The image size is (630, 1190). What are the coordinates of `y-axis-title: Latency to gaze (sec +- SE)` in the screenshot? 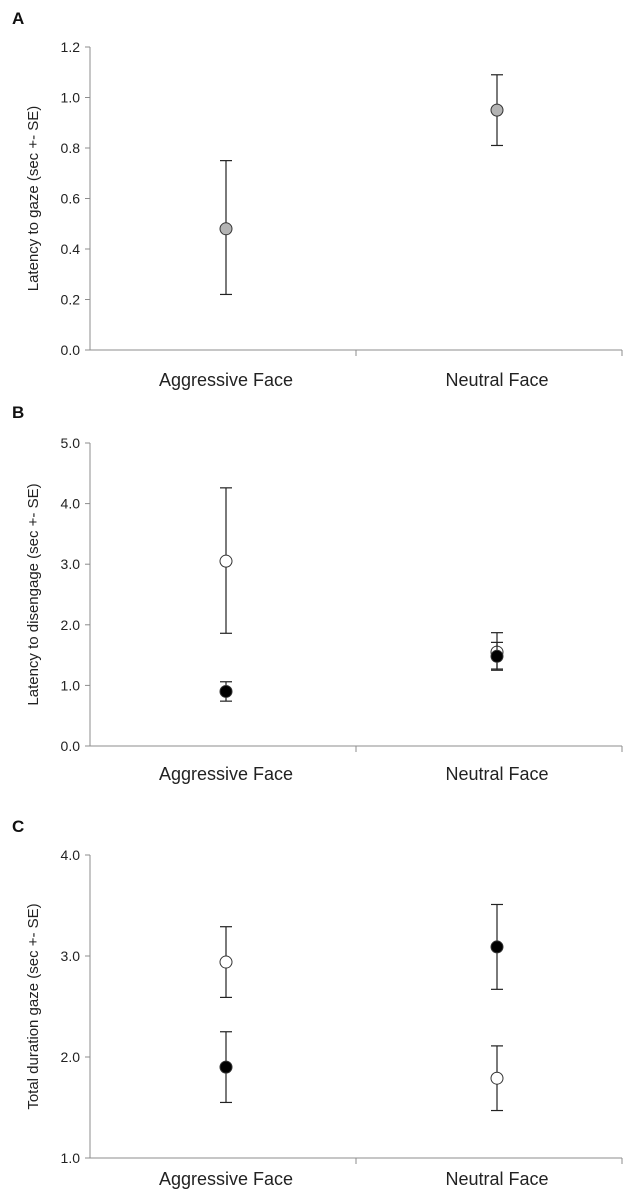 It's located at (33, 199).